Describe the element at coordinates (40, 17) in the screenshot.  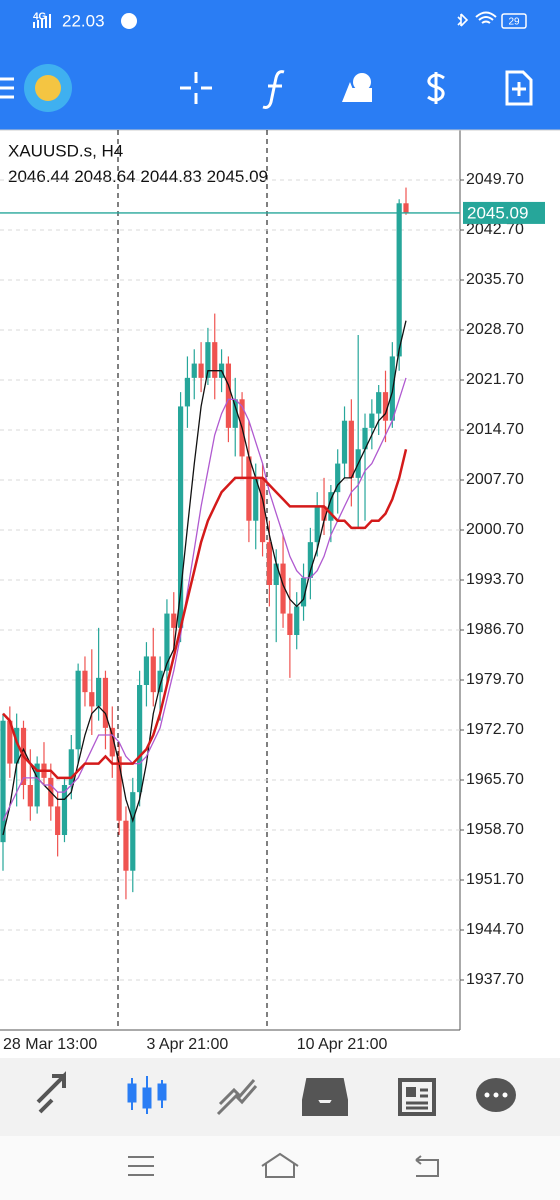
I see `network: 4G` at that location.